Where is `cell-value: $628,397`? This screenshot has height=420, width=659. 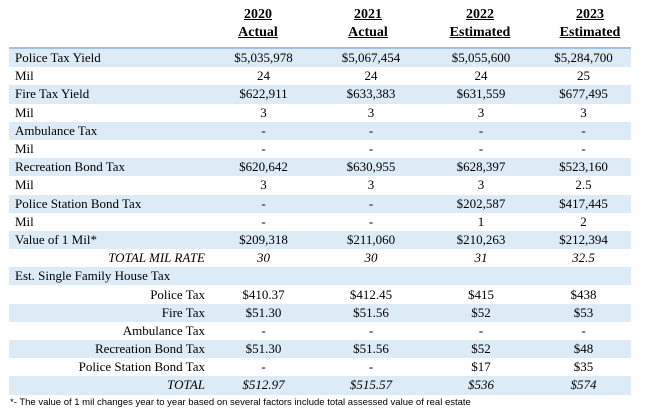 cell-value: $628,397 is located at coordinates (481, 167).